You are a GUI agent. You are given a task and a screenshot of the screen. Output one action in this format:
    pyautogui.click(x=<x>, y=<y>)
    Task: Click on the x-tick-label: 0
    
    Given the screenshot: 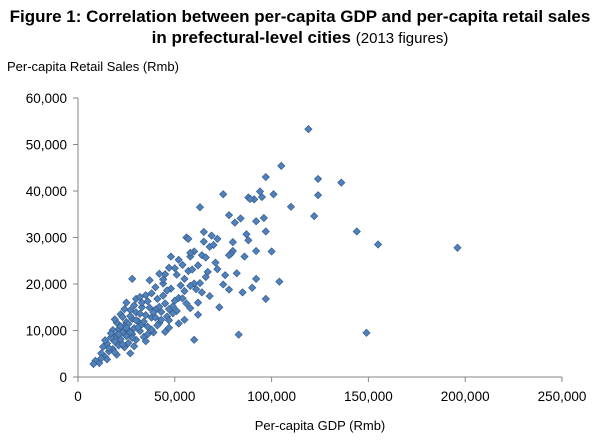 What is the action you would take?
    pyautogui.click(x=78, y=396)
    